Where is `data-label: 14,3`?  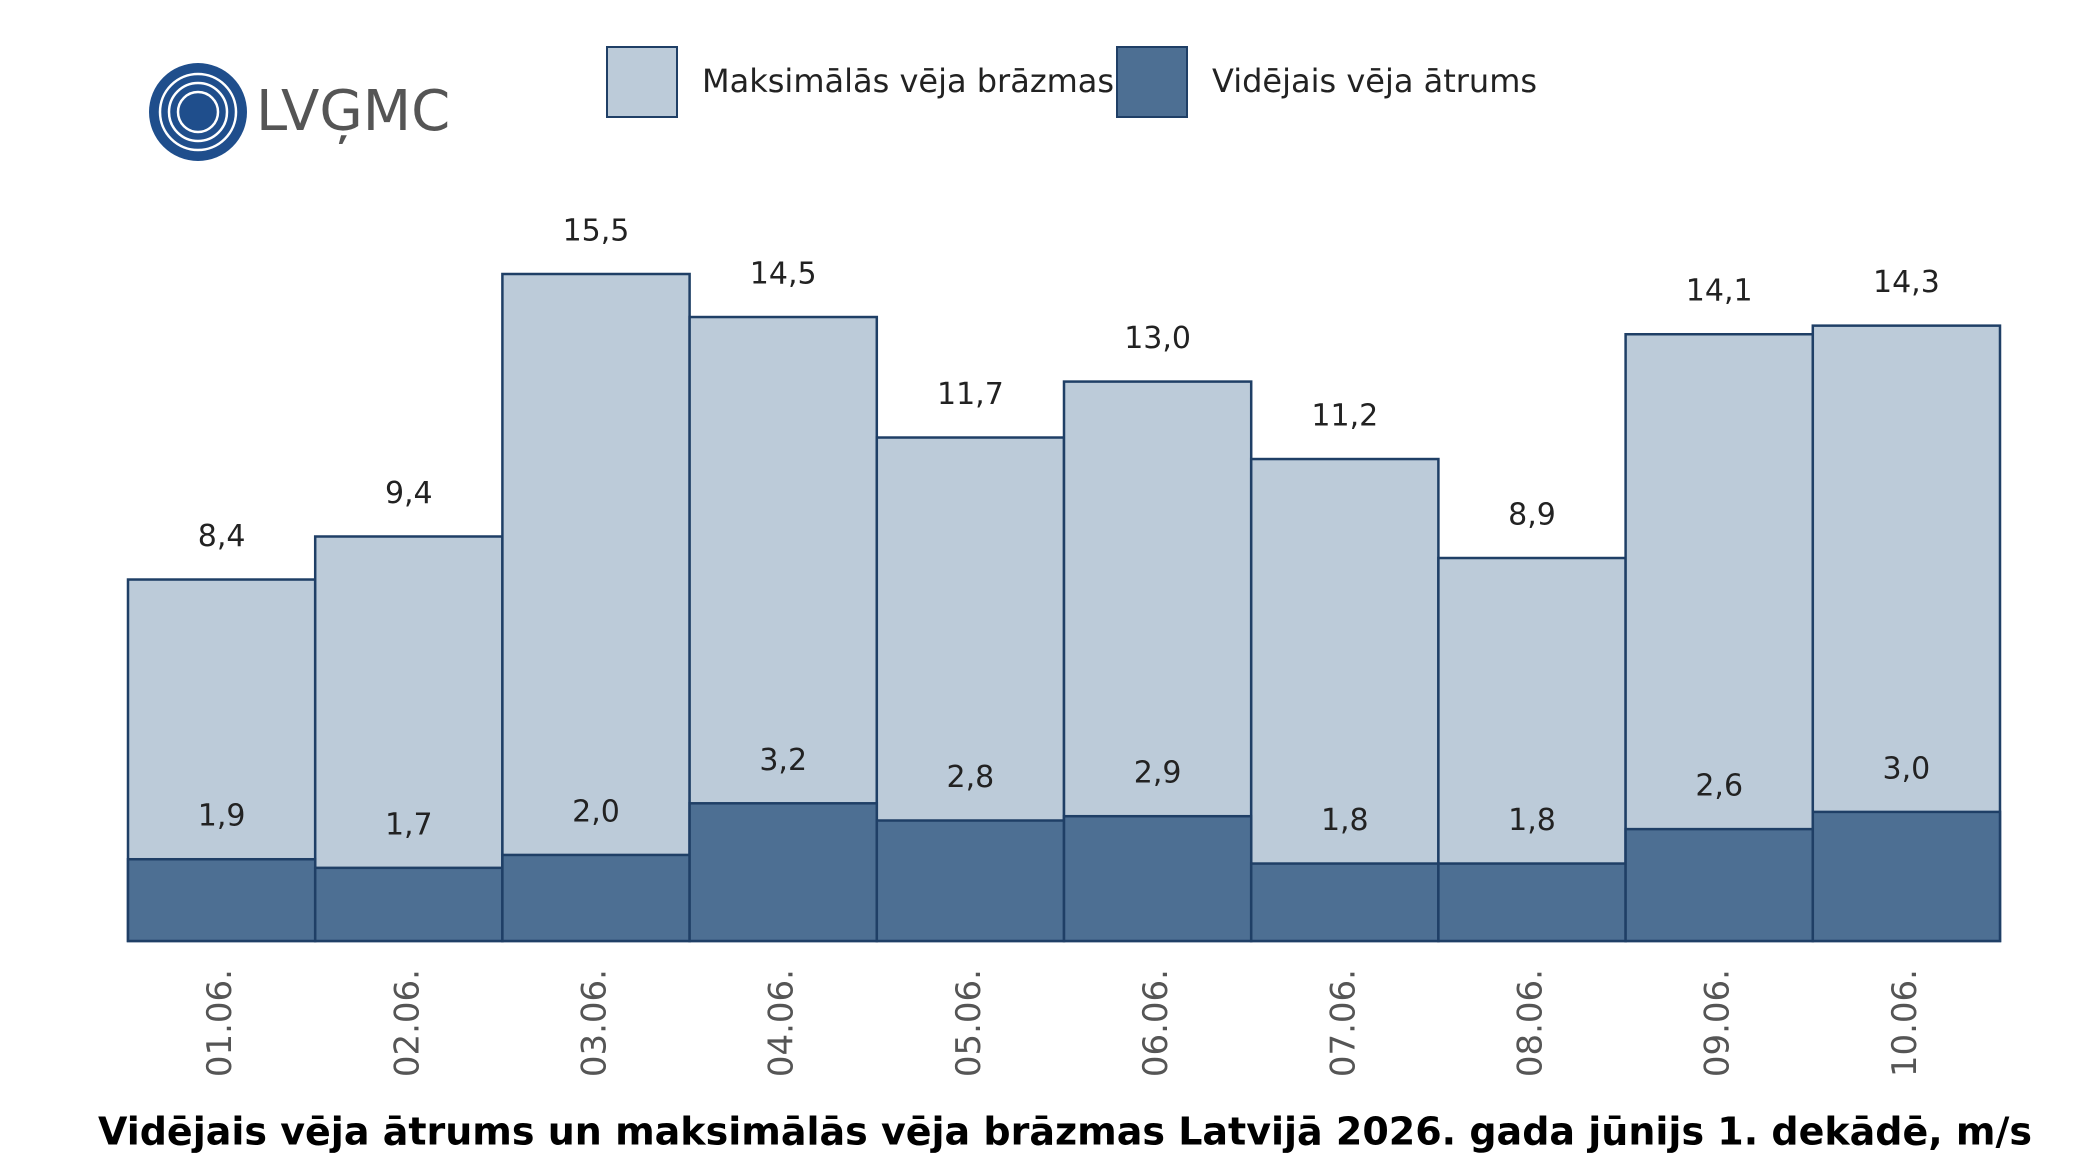 data-label: 14,3 is located at coordinates (1906, 282).